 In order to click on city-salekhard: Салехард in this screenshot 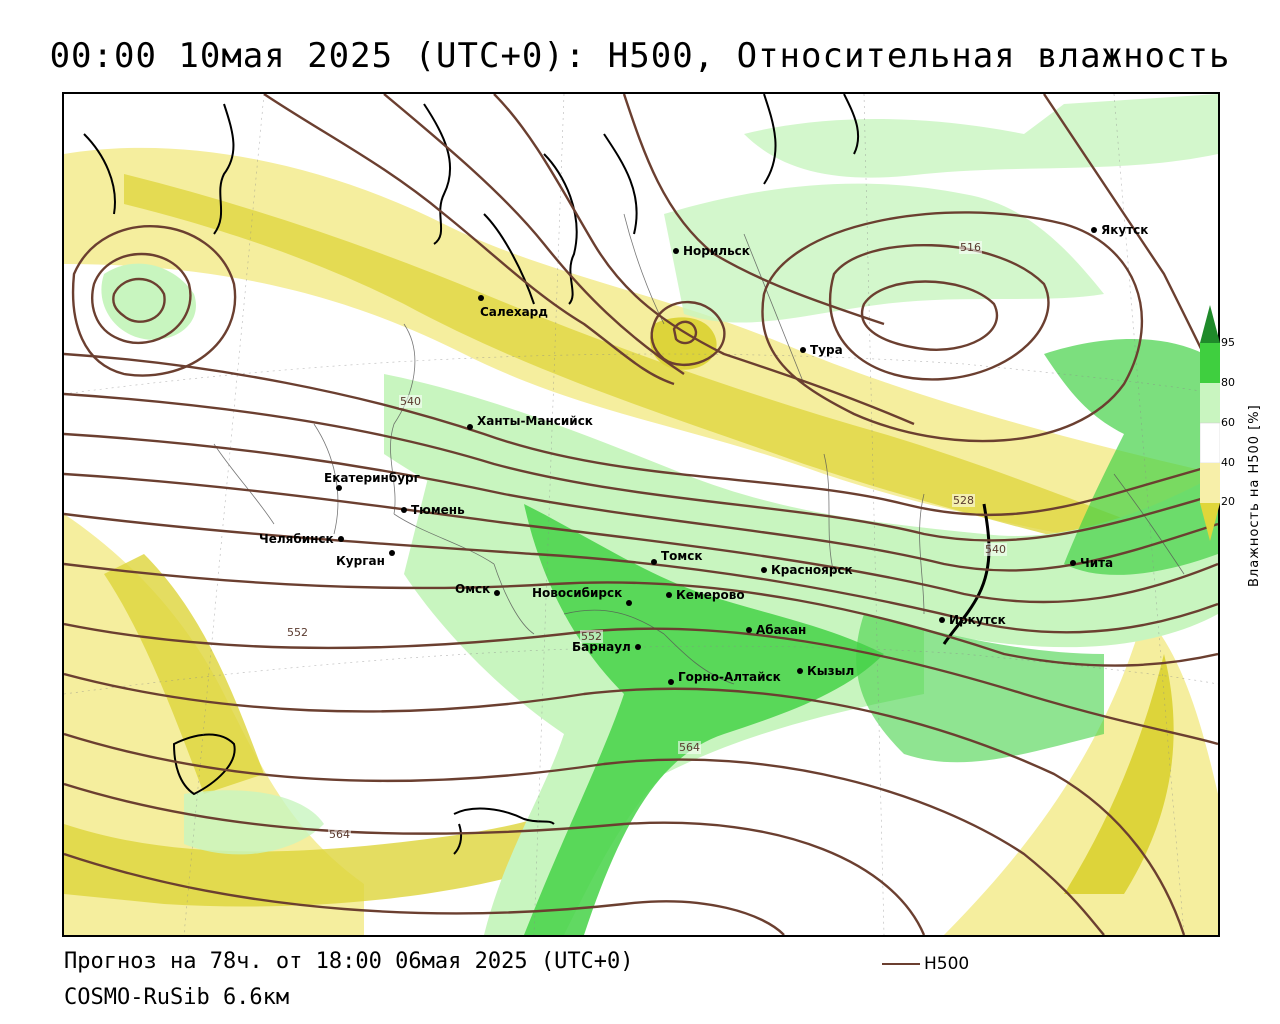, I will do `click(517, 305)`.